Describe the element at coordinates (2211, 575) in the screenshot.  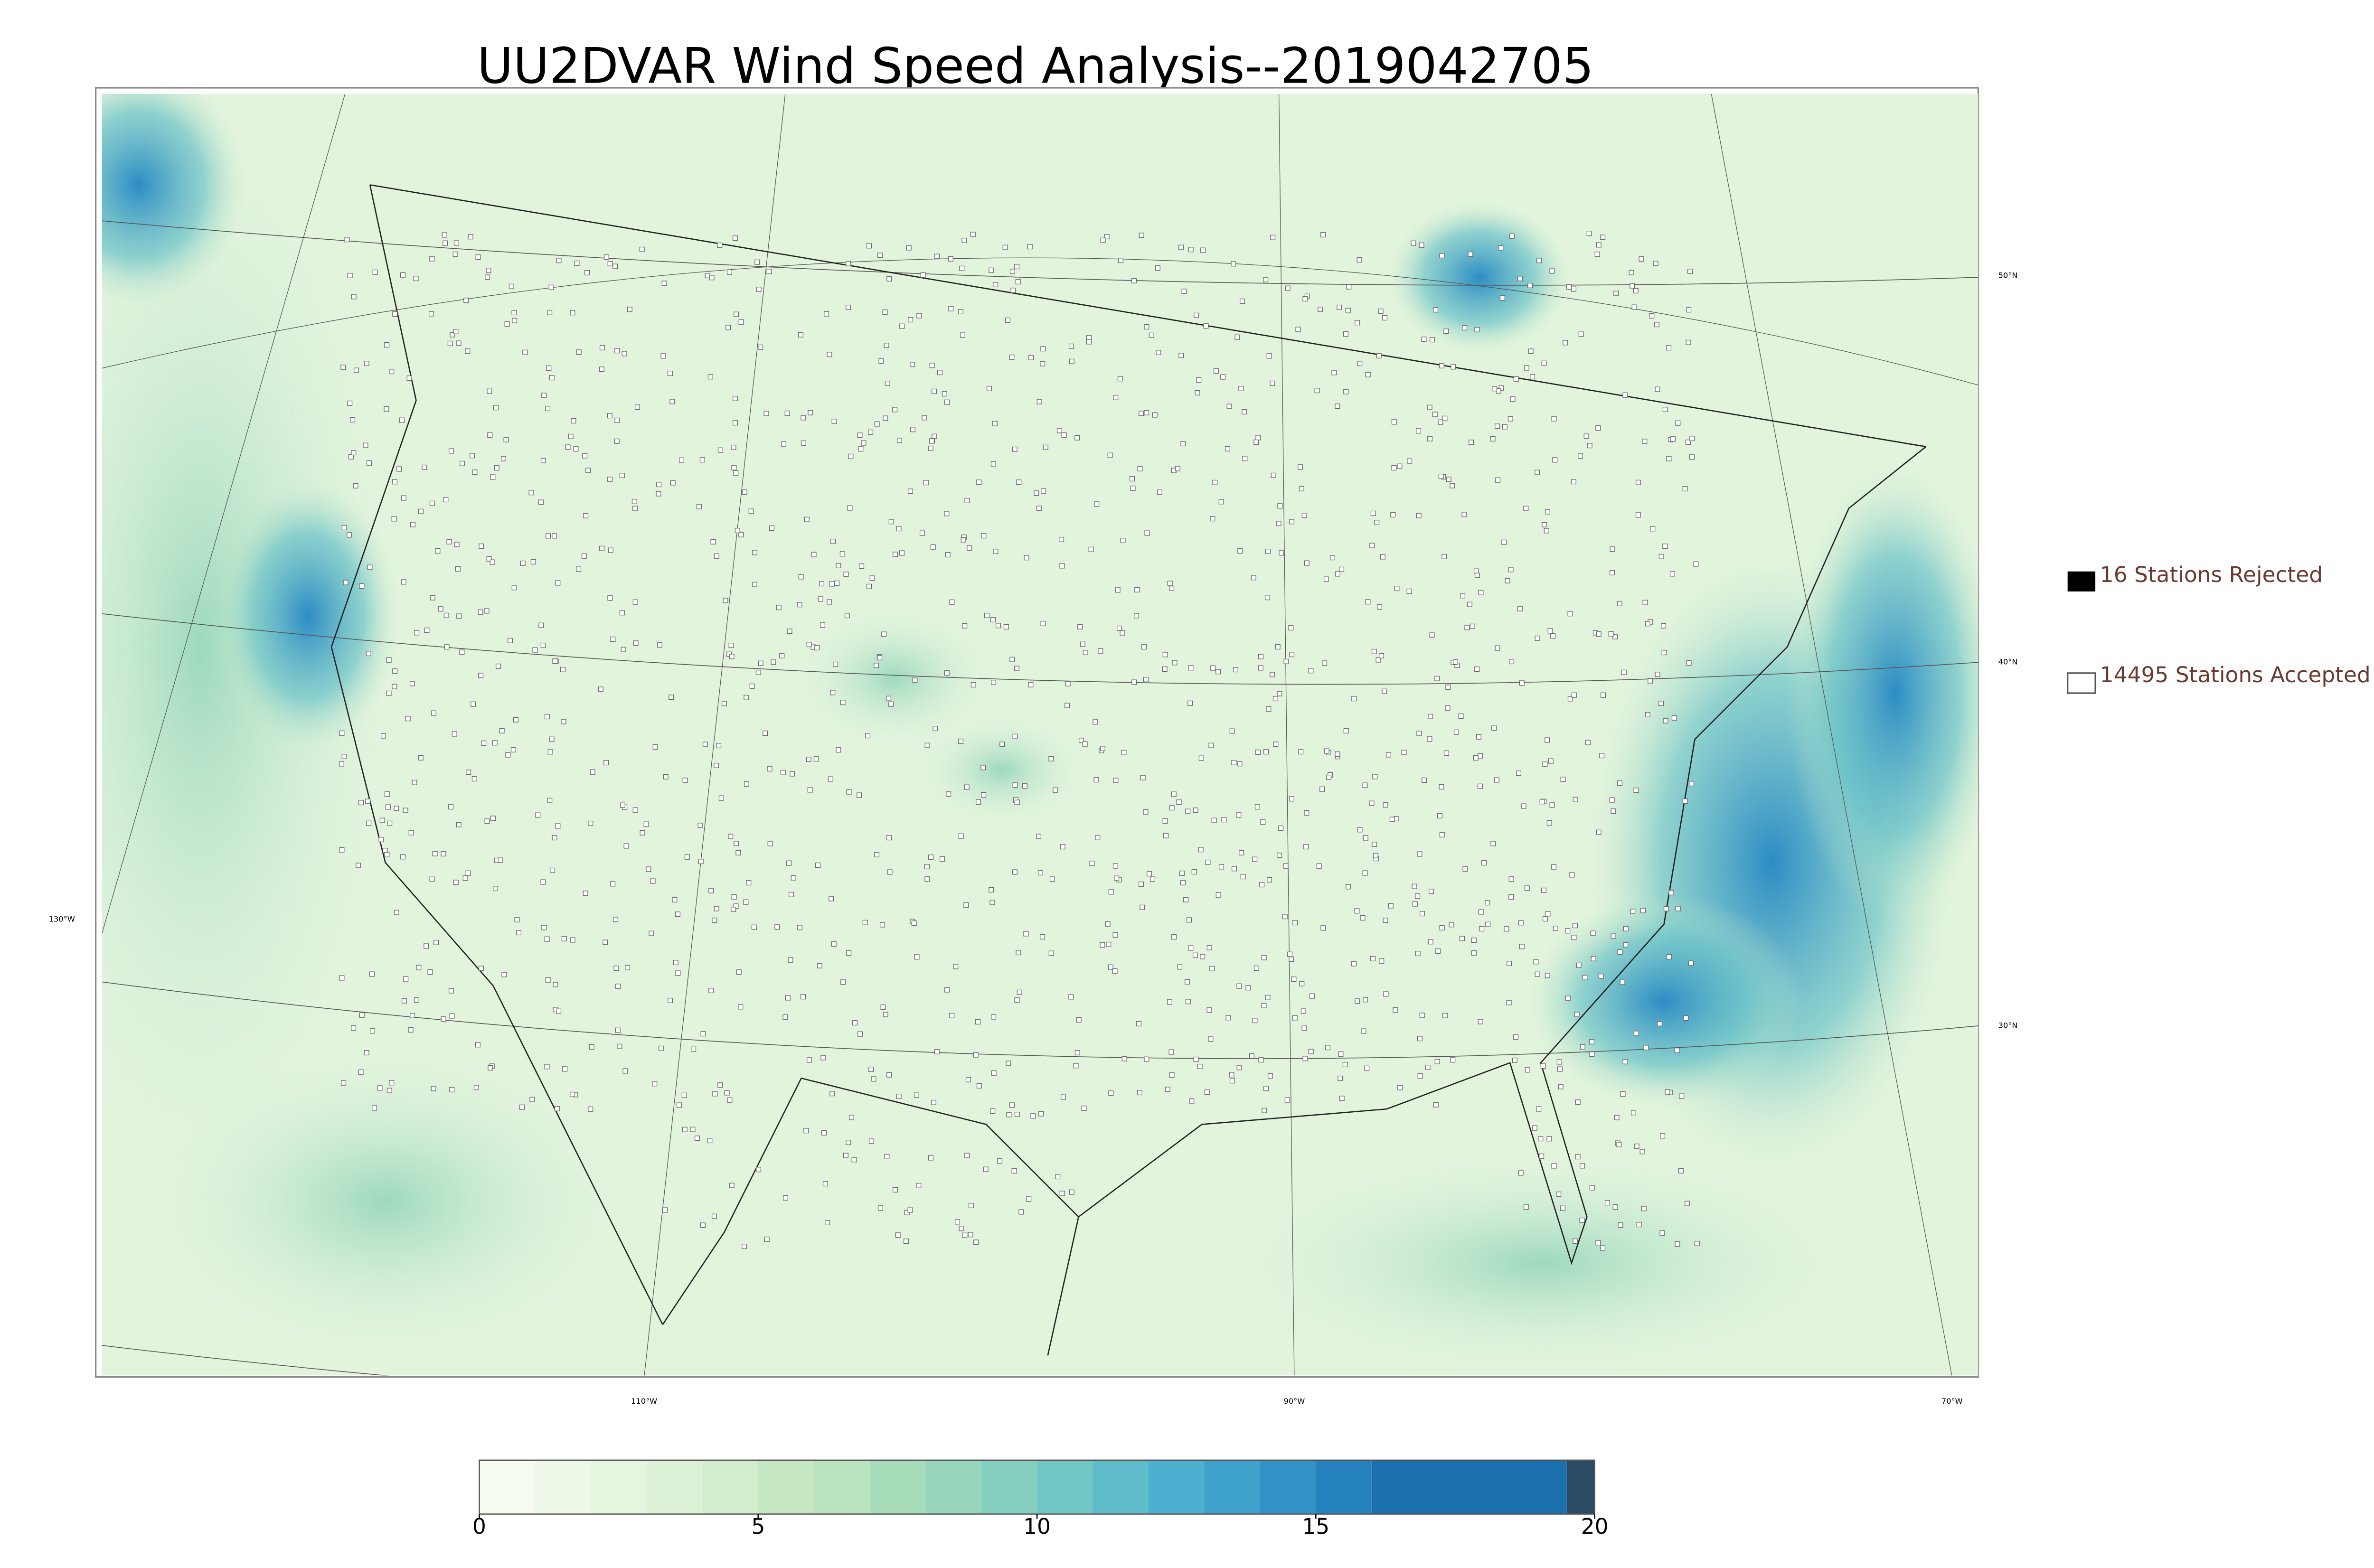
I see `legend-rejected-label: 16 Stations Rejected` at that location.